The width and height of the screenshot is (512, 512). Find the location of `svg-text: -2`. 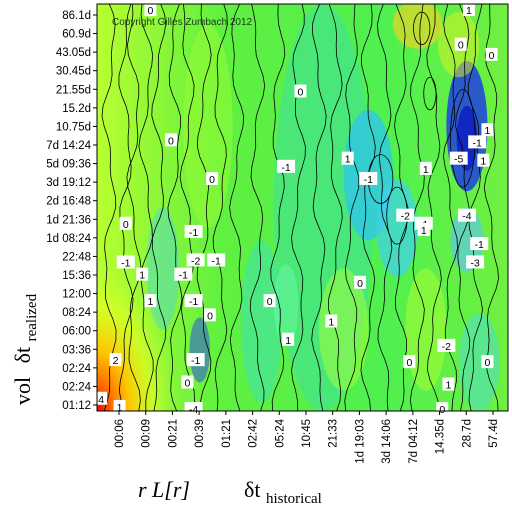

svg-text: -2 is located at coordinates (405, 217).